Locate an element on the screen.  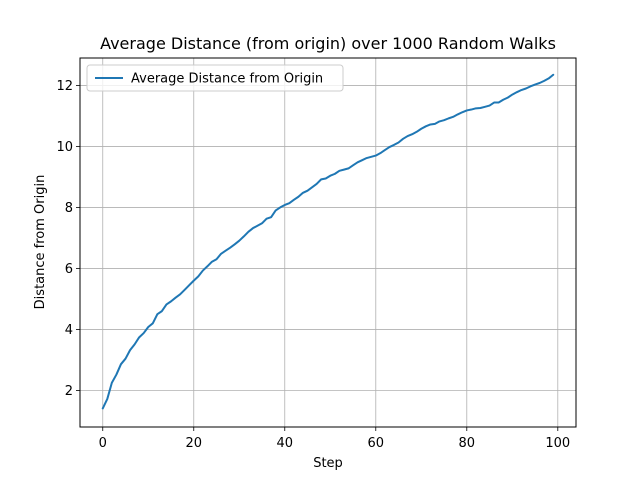
y-tick-label: 8 is located at coordinates (69, 208).